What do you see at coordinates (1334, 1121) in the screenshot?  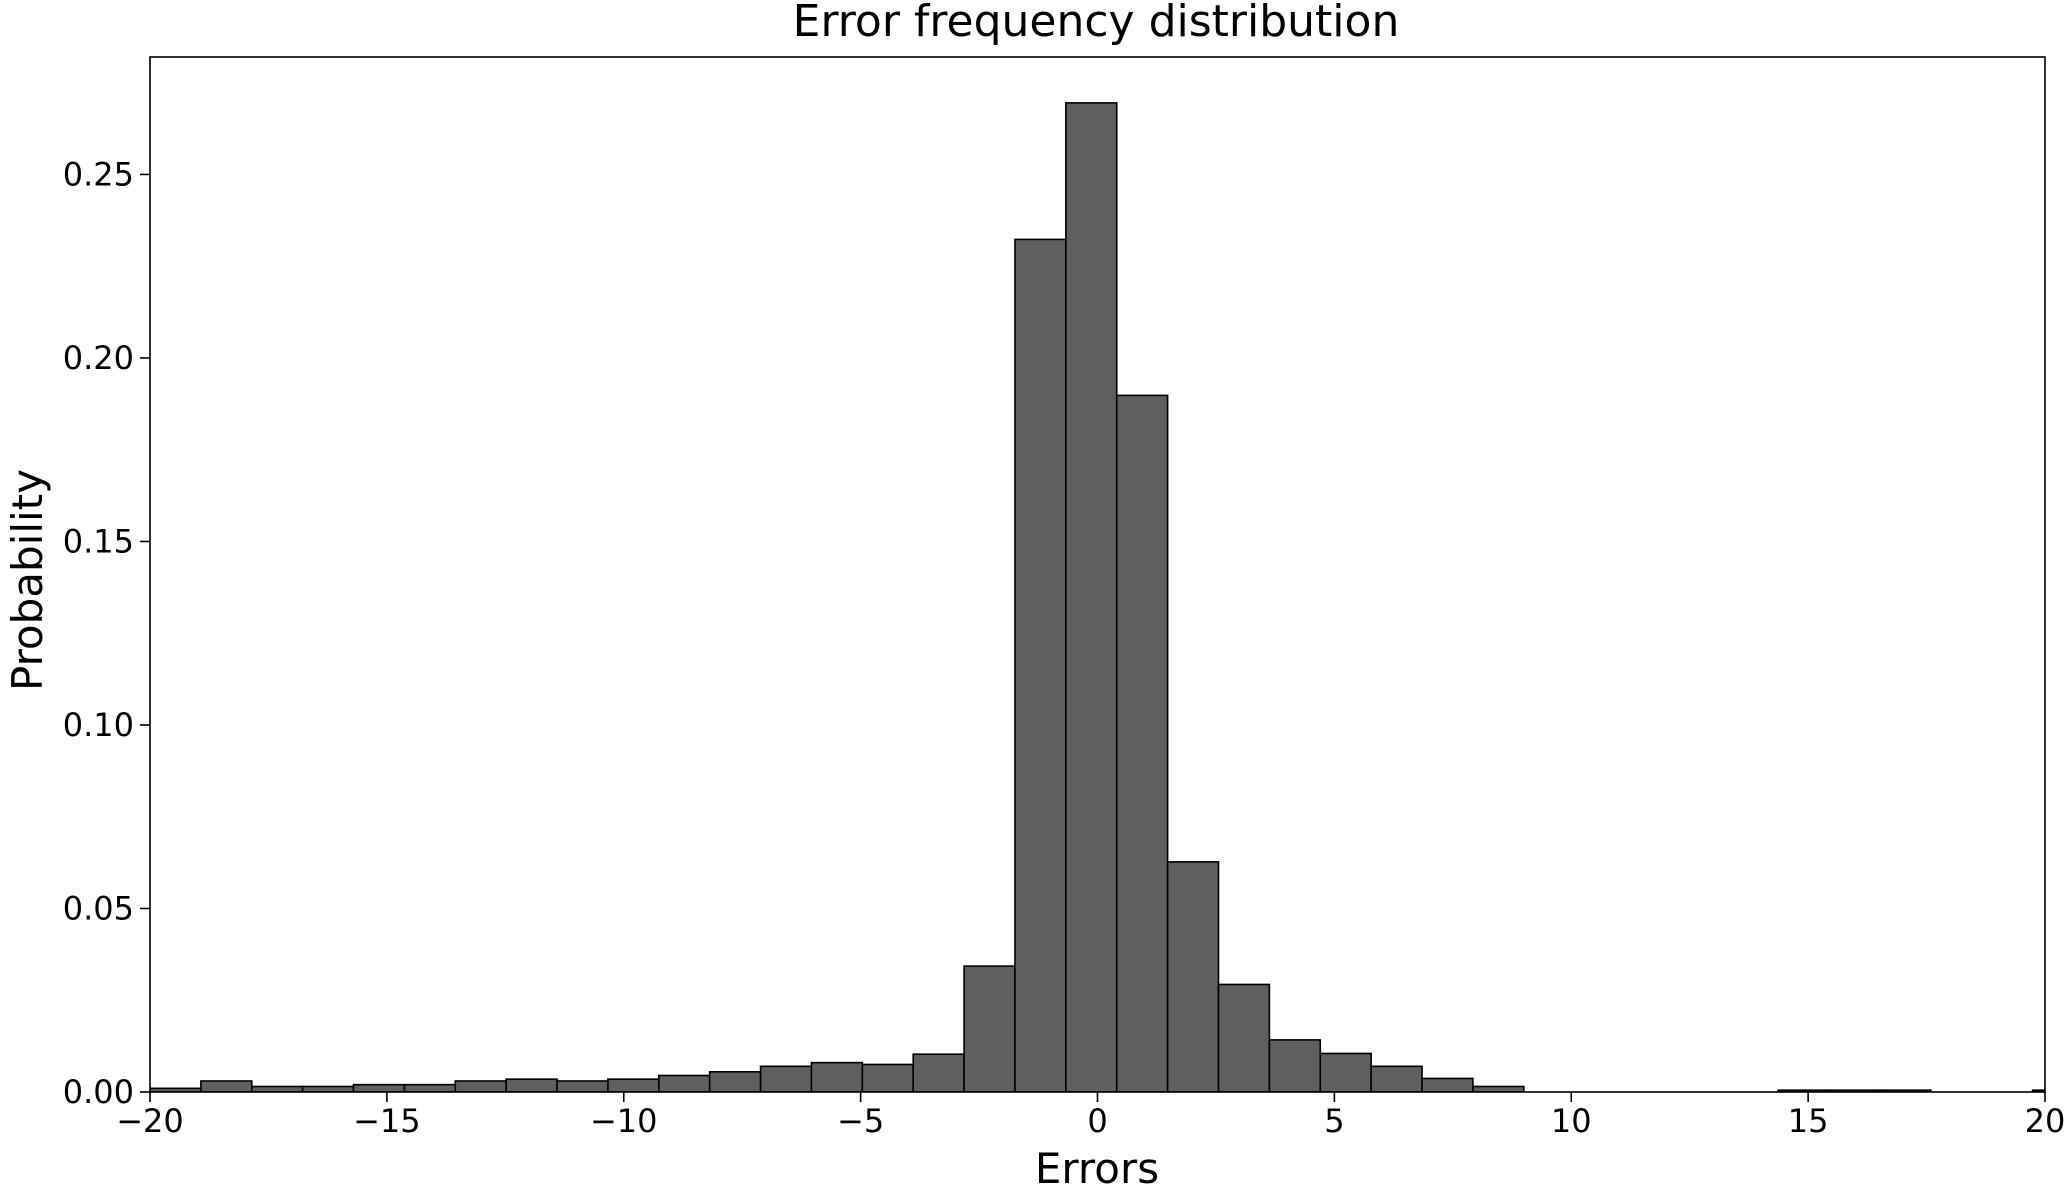 I see `x-tick-label: 5` at bounding box center [1334, 1121].